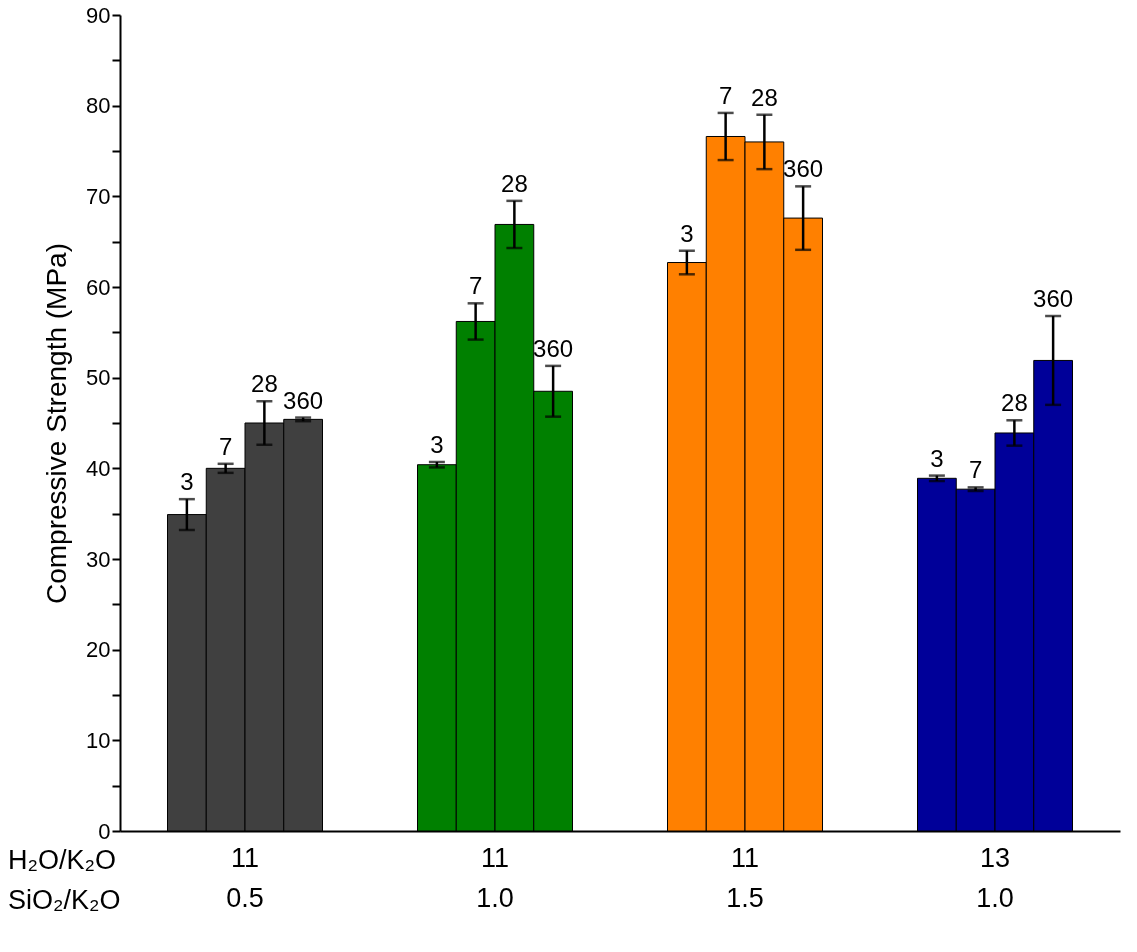  Describe the element at coordinates (975, 470) in the screenshot. I see `series-label: 7` at that location.